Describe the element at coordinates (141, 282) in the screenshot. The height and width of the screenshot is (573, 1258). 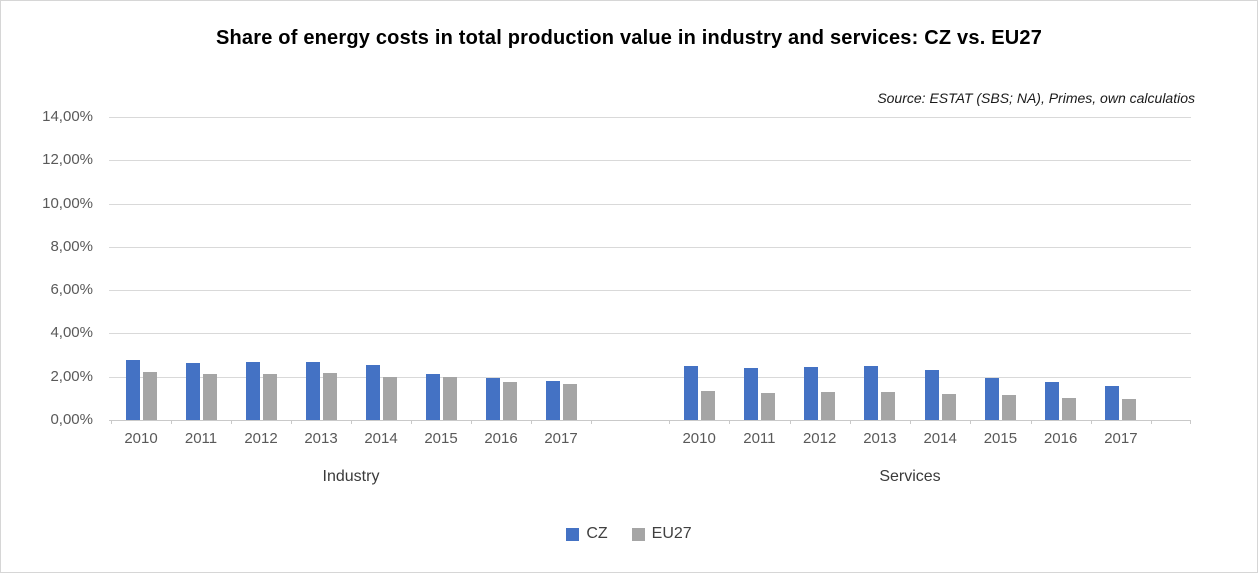
I see `category-industry-2010: 2010` at that location.